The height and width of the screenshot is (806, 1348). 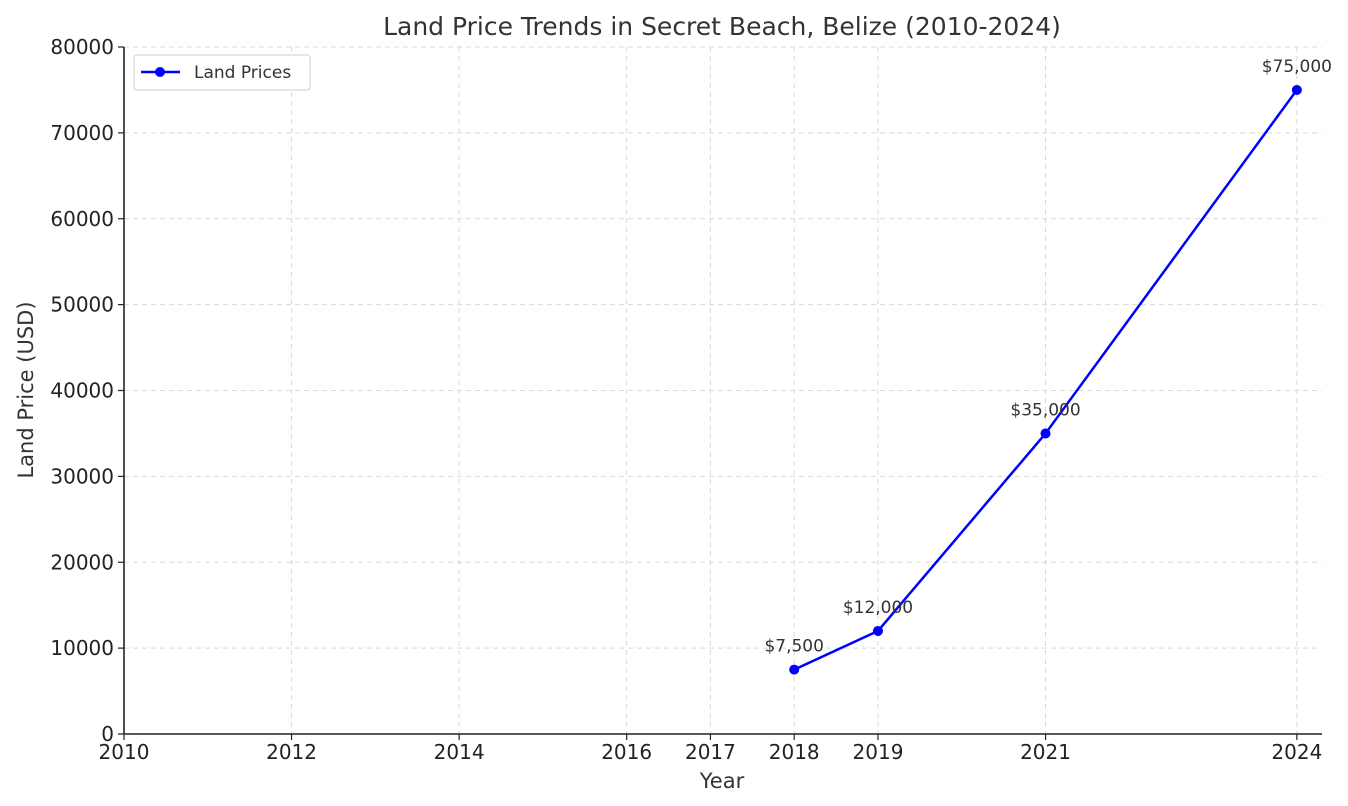 I want to click on legend-marker-swatch, so click(x=160, y=72).